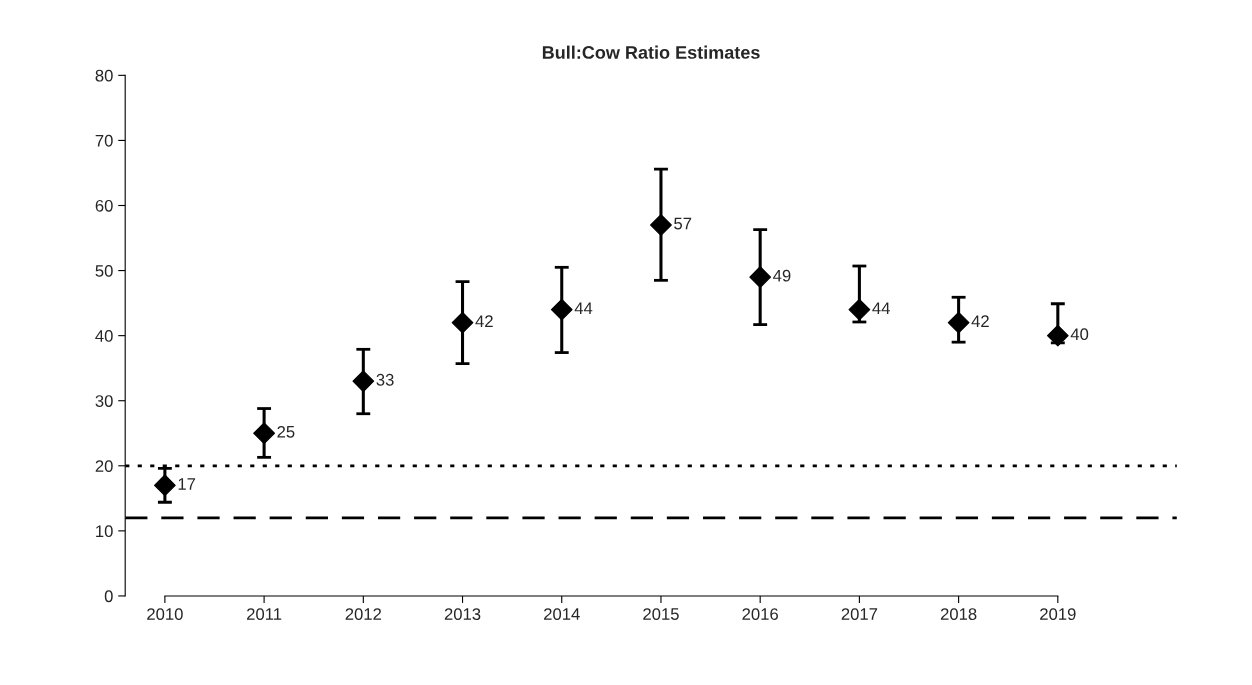 This screenshot has height=685, width=1252. I want to click on y-tick-label: 30, so click(104, 401).